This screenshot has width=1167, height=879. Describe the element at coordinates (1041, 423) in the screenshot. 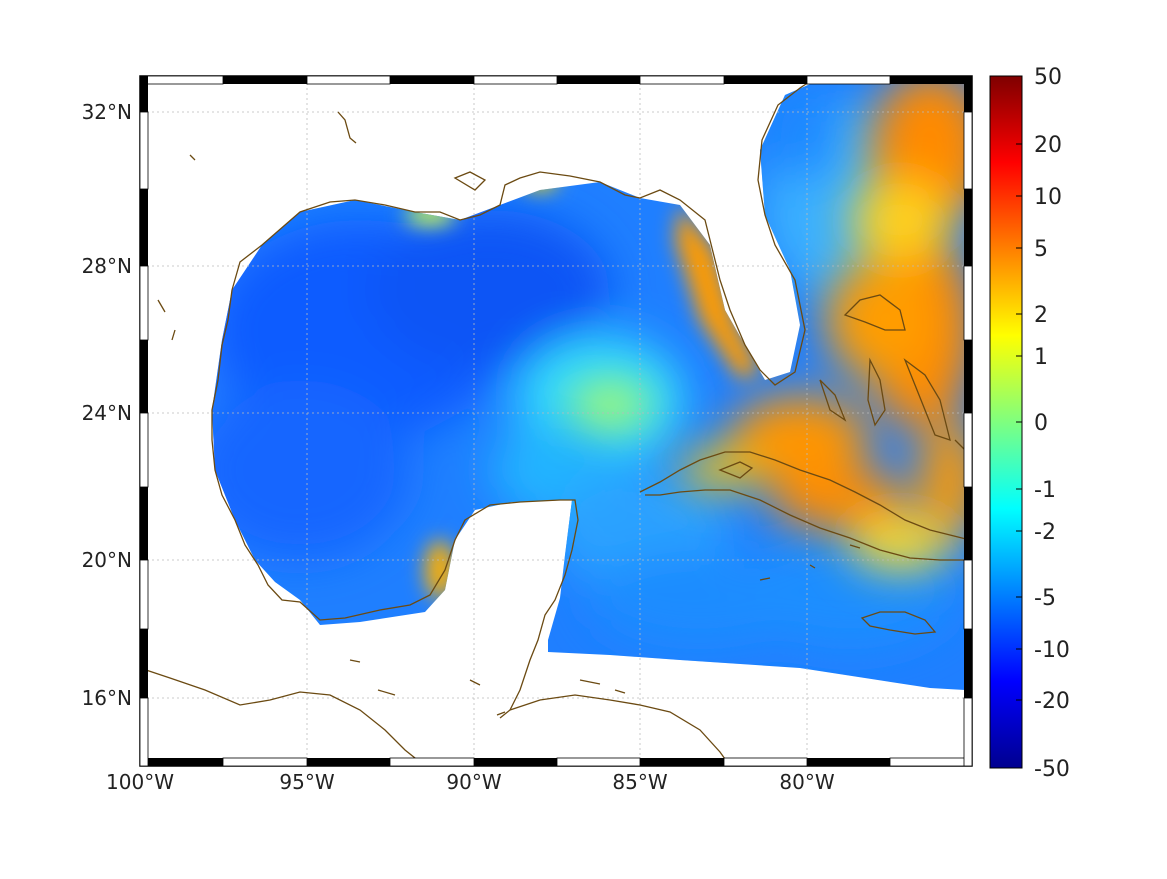

I see `colorbar-tick-label: 0` at that location.